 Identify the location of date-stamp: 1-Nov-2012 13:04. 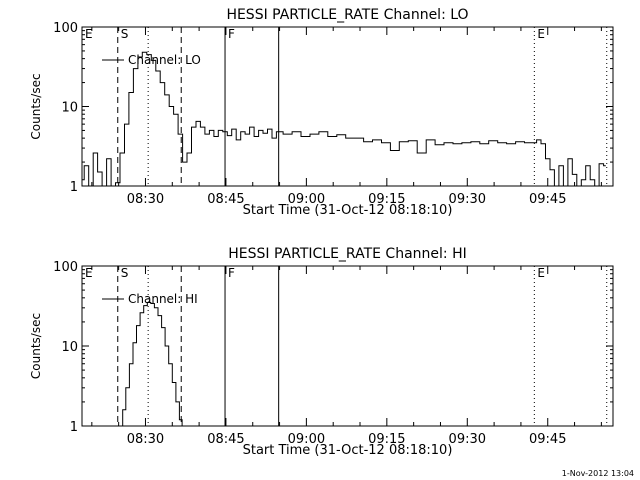
(597, 473).